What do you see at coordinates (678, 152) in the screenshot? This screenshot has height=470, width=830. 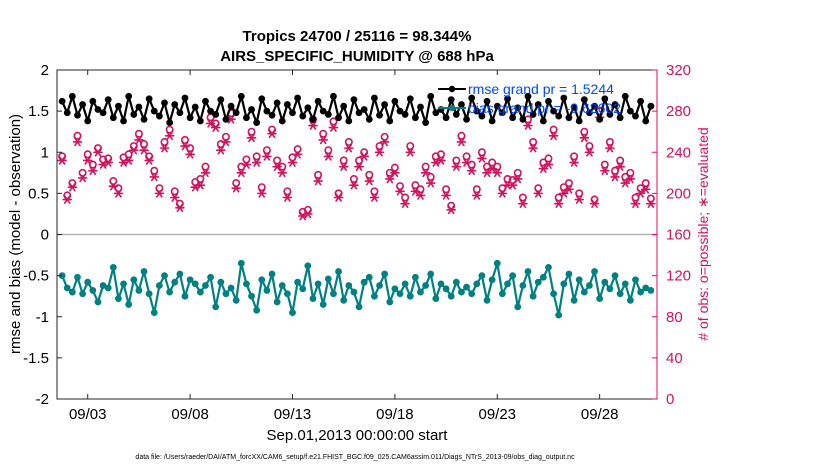 I see `y-right-tick-label: 240` at bounding box center [678, 152].